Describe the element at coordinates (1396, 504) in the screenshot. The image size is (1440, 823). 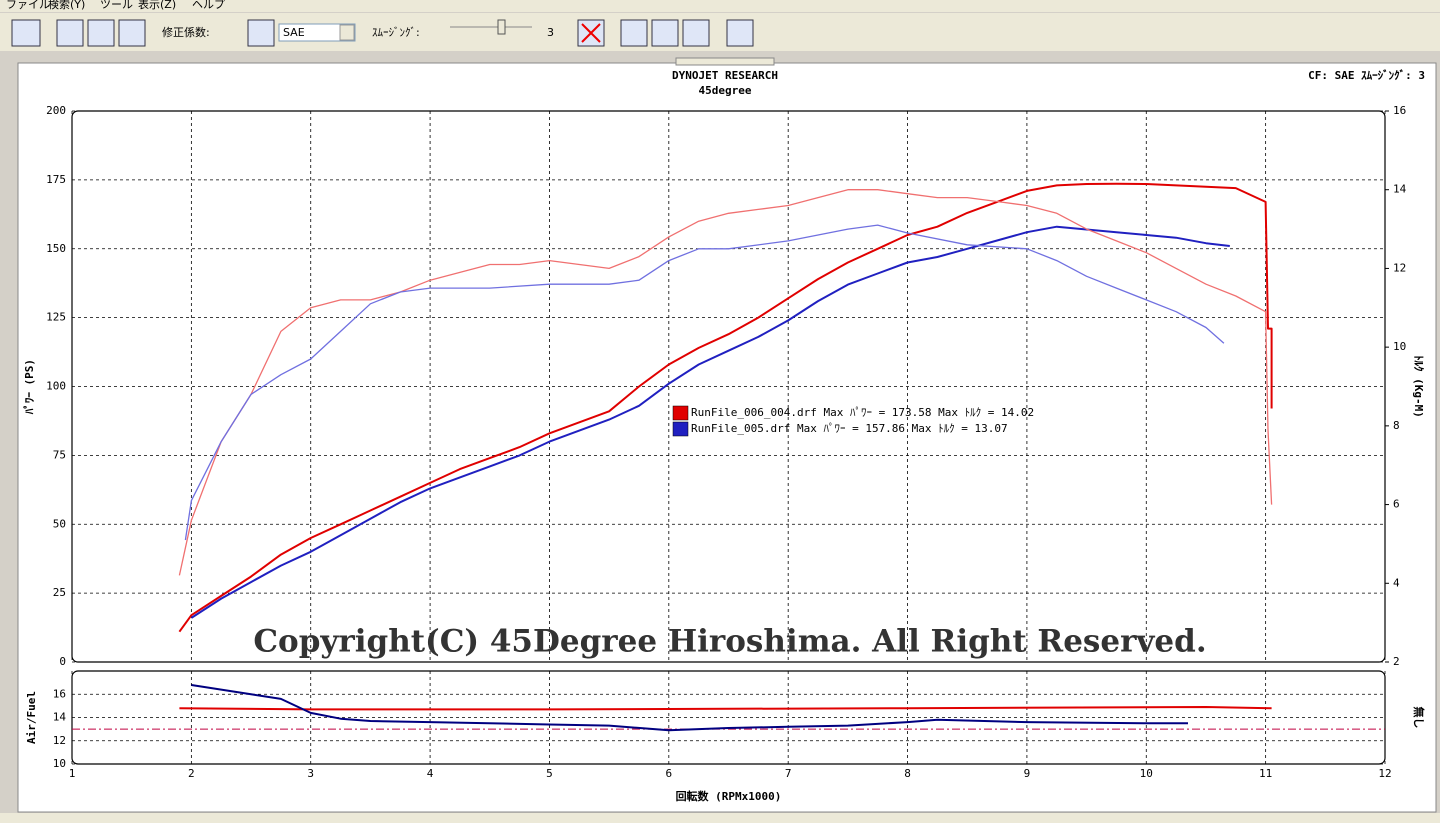
I see `y2-tick-label: 6` at that location.